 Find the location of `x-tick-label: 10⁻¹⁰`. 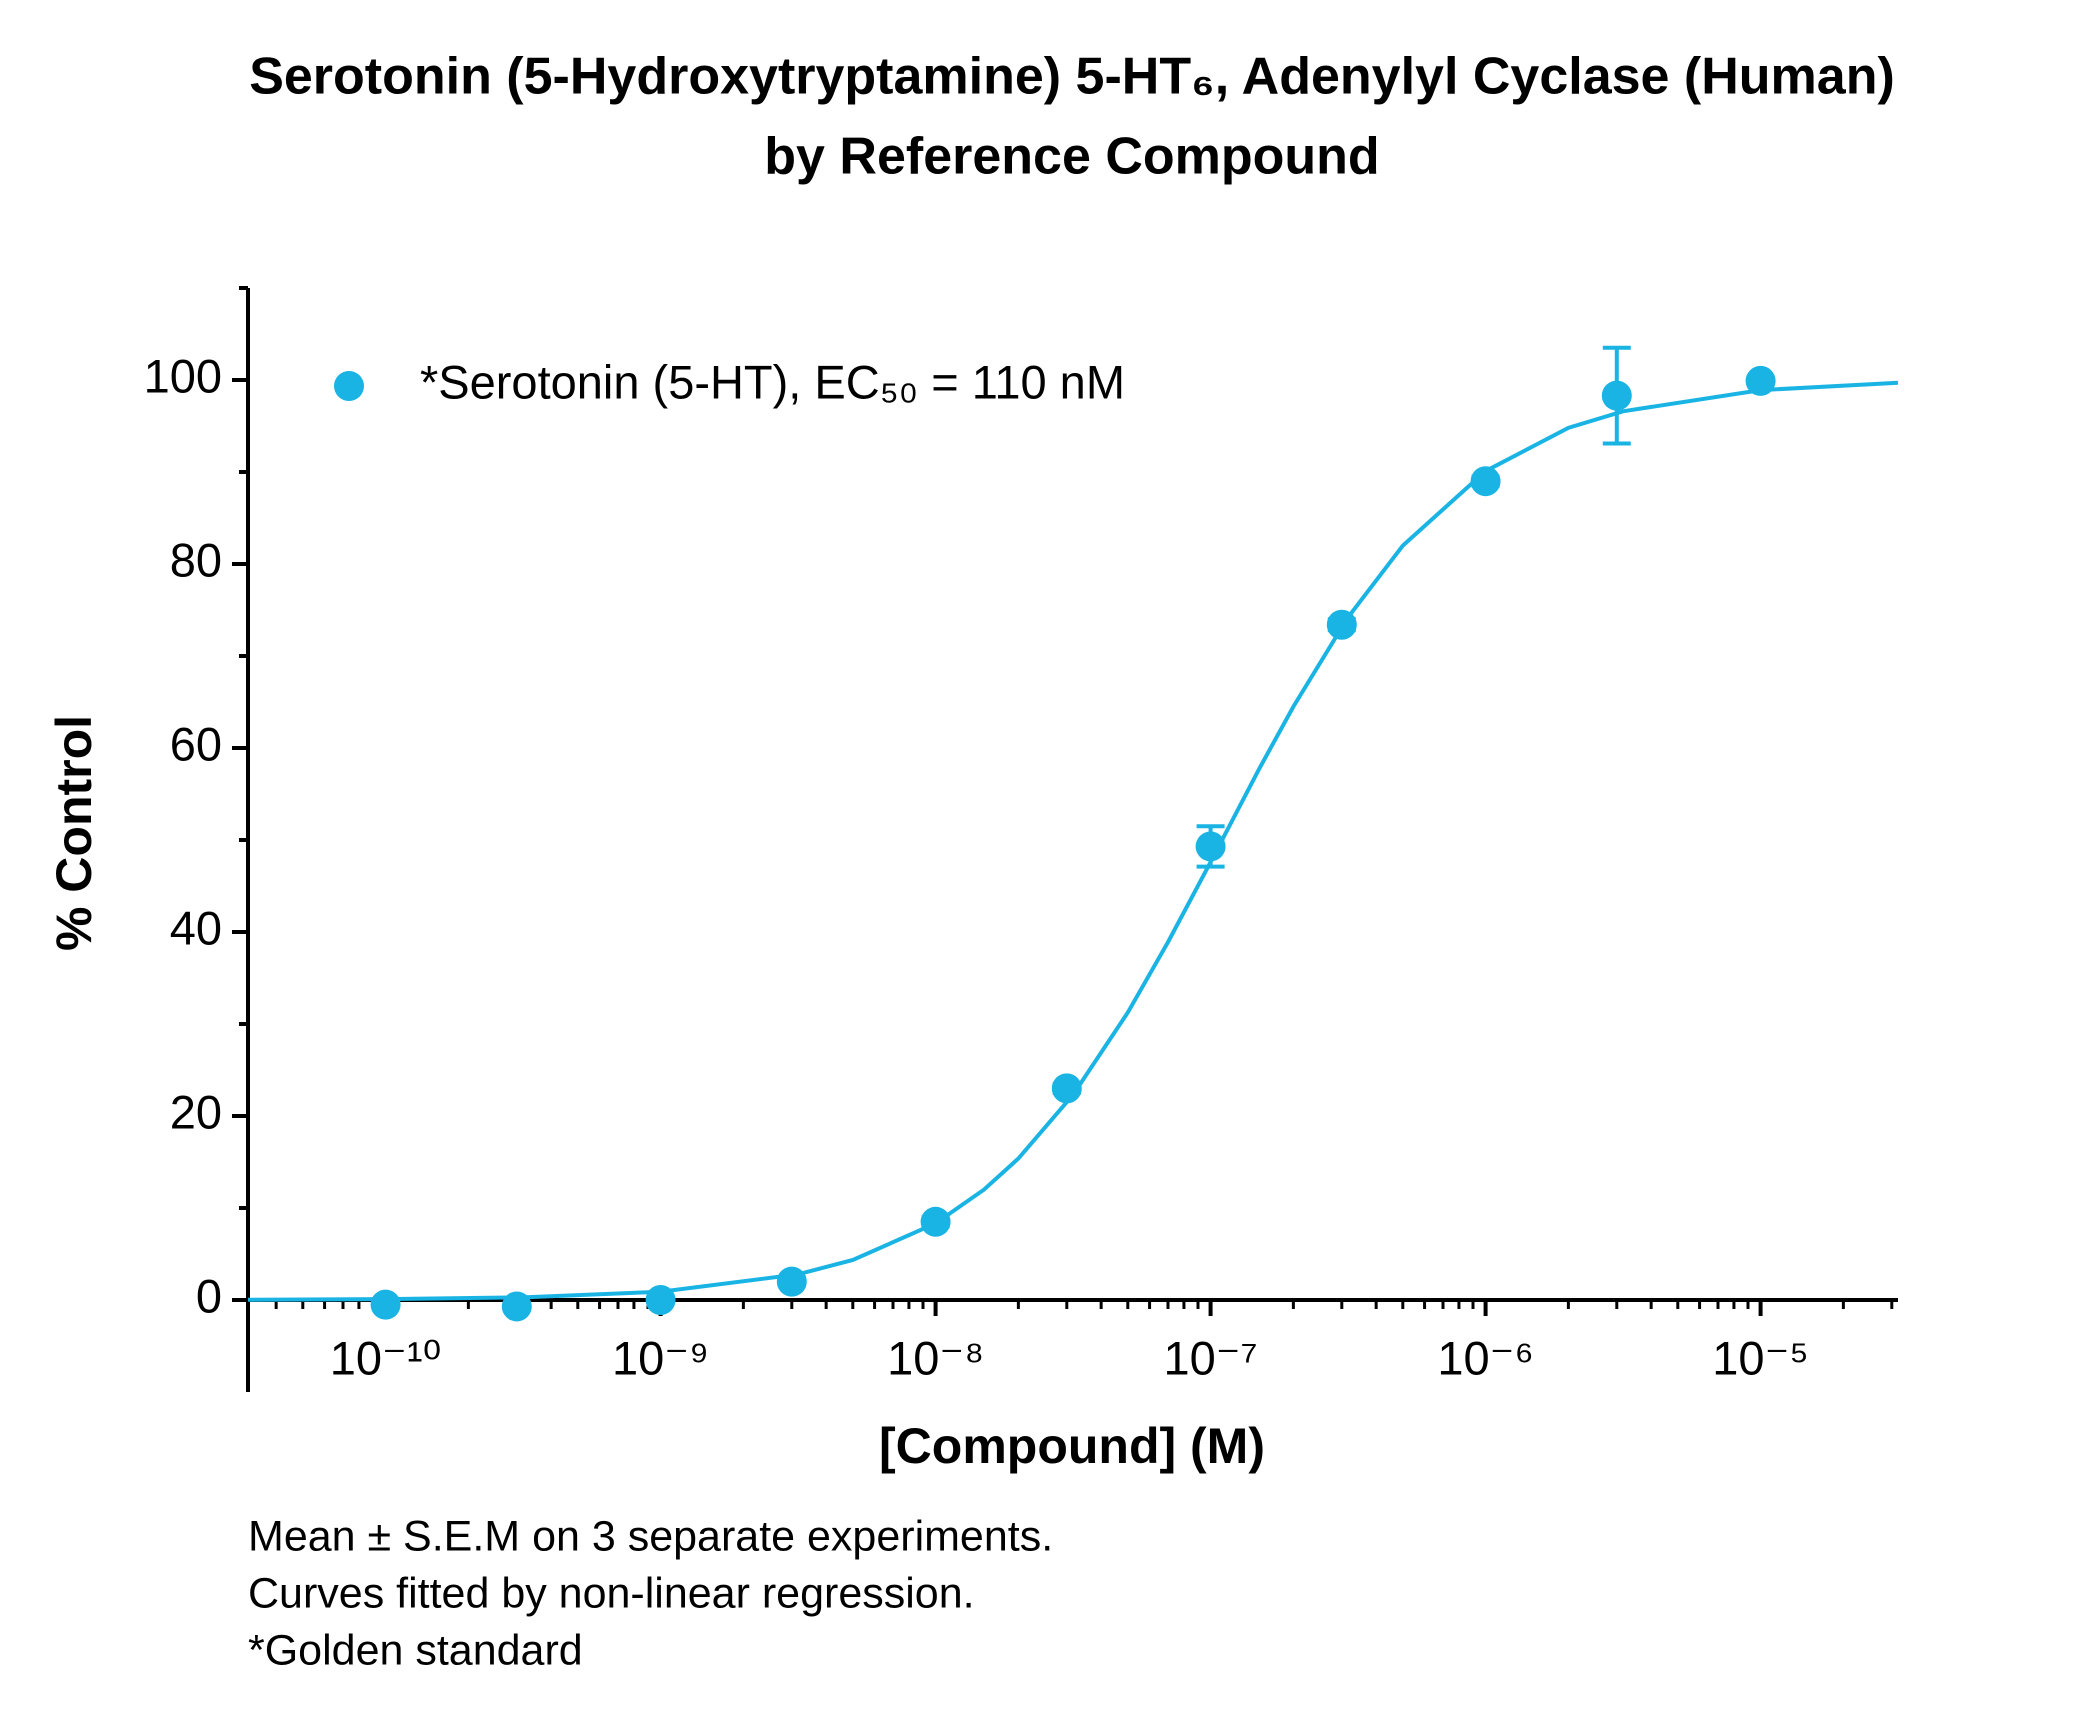

x-tick-label: 10⁻¹⁰ is located at coordinates (386, 1357).